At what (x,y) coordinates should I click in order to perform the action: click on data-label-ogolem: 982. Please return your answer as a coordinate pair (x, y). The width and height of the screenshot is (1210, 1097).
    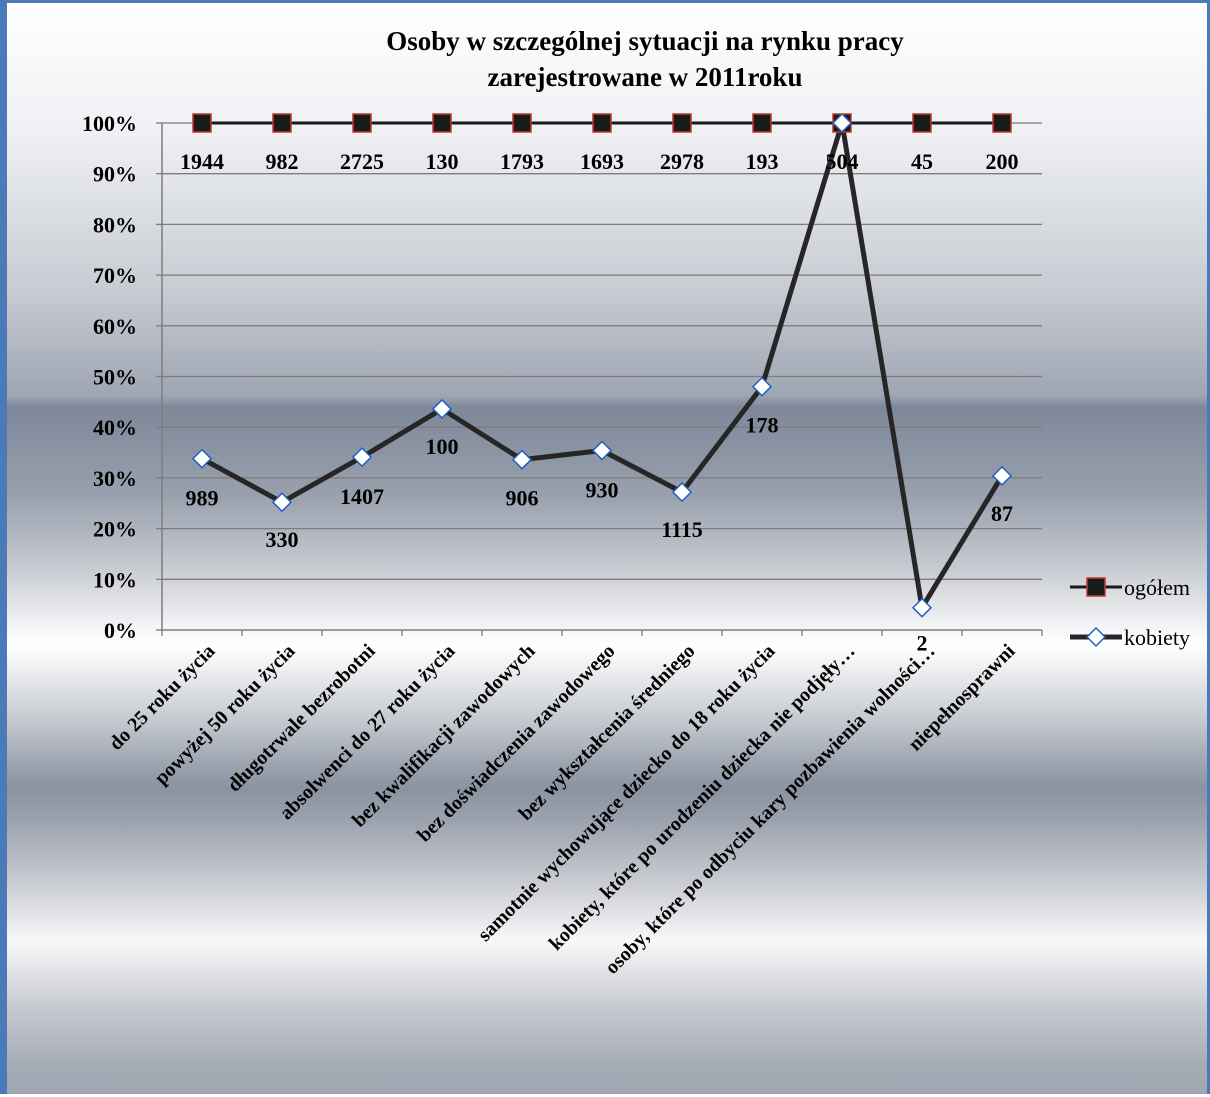
    Looking at the image, I should click on (282, 161).